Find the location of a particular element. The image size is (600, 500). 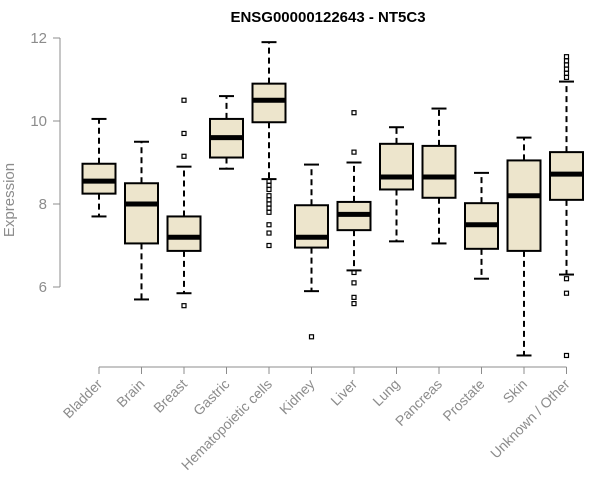

x-tick-label: Kidney is located at coordinates (297, 397).